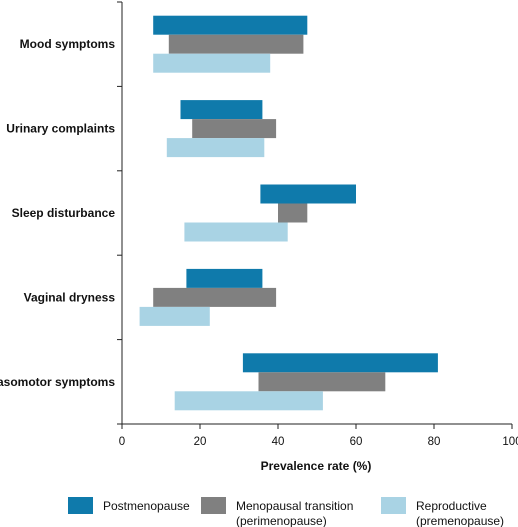  Describe the element at coordinates (68, 44) in the screenshot. I see `category-label: Mood symptoms` at that location.